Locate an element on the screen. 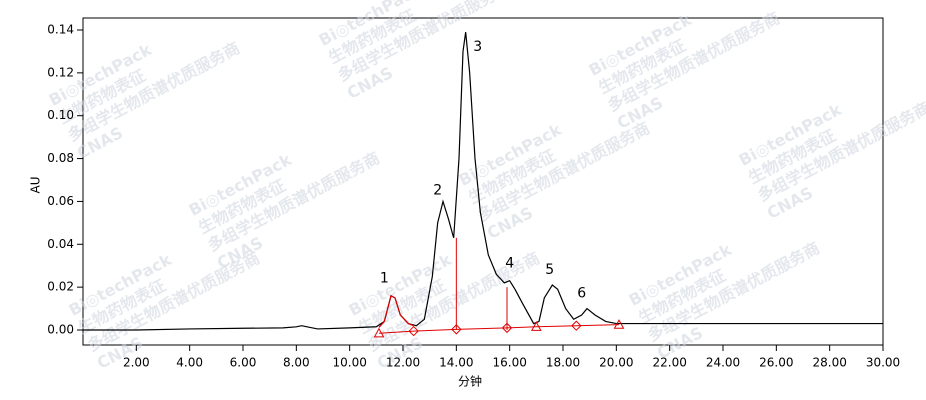  peak-label: 3 is located at coordinates (477, 47).